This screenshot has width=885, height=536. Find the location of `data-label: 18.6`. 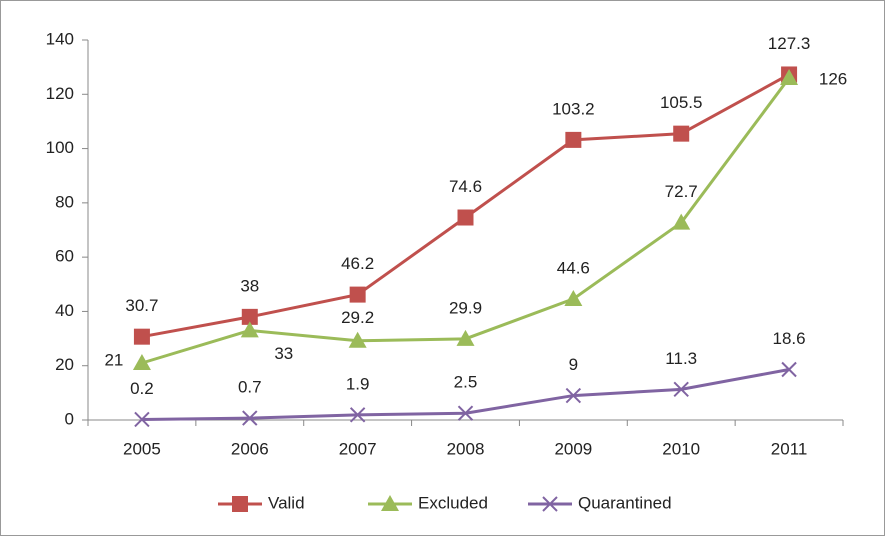

data-label: 18.6 is located at coordinates (789, 338).